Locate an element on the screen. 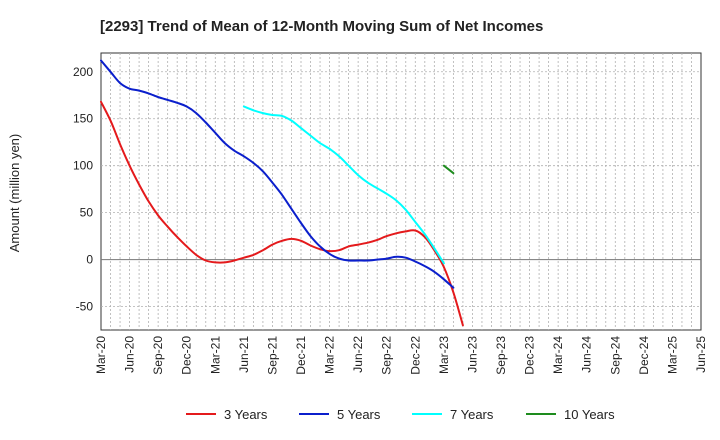 This screenshot has height=440, width=720. y-tick-label: 100 is located at coordinates (83, 166).